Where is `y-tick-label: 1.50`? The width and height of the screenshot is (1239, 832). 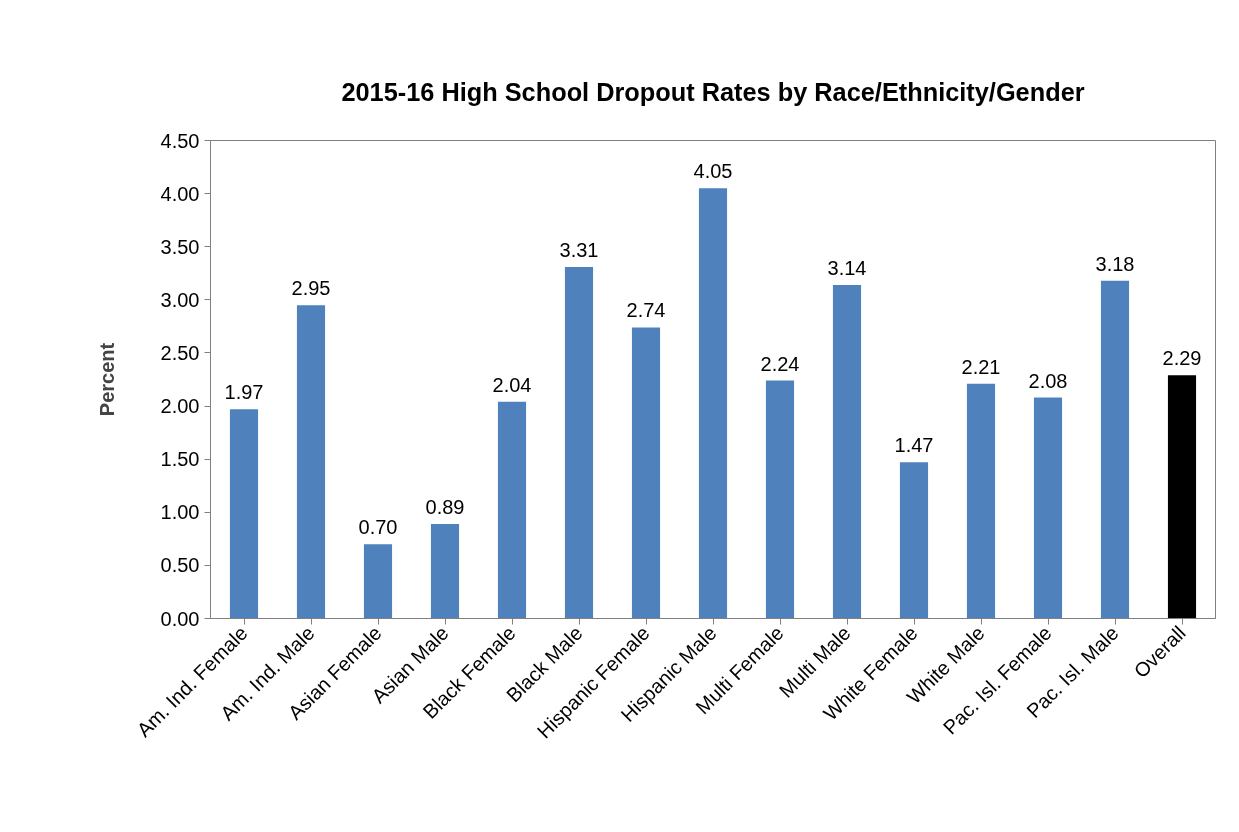 y-tick-label: 1.50 is located at coordinates (180, 459).